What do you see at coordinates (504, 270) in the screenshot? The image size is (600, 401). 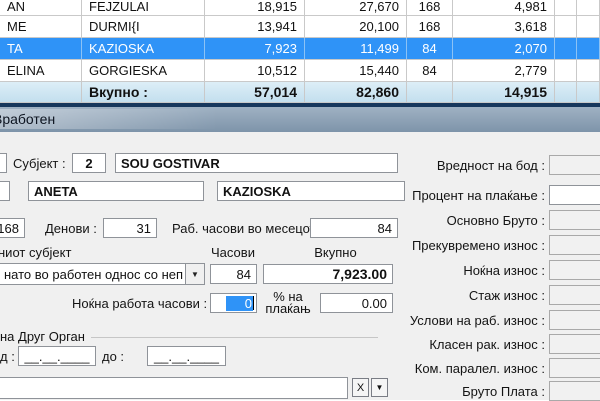 I see `nokna-iznos-label: Ноќна износ :` at bounding box center [504, 270].